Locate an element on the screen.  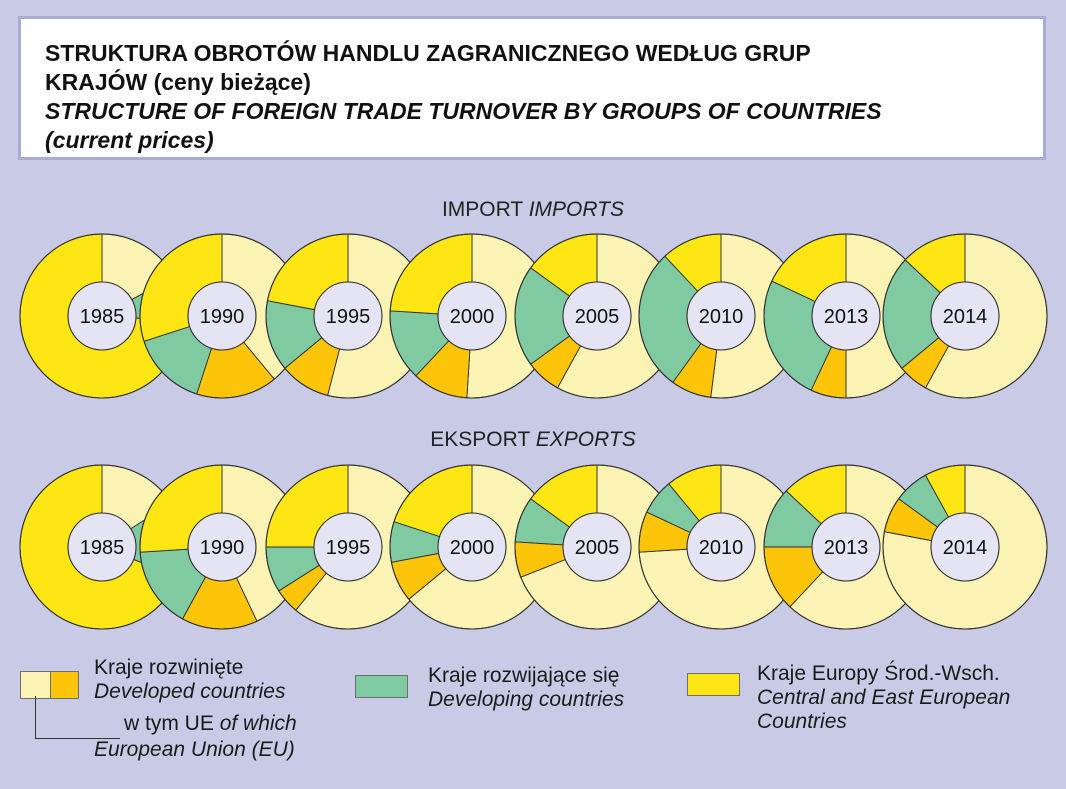
legend-eu-en: of which is located at coordinates (258, 723).